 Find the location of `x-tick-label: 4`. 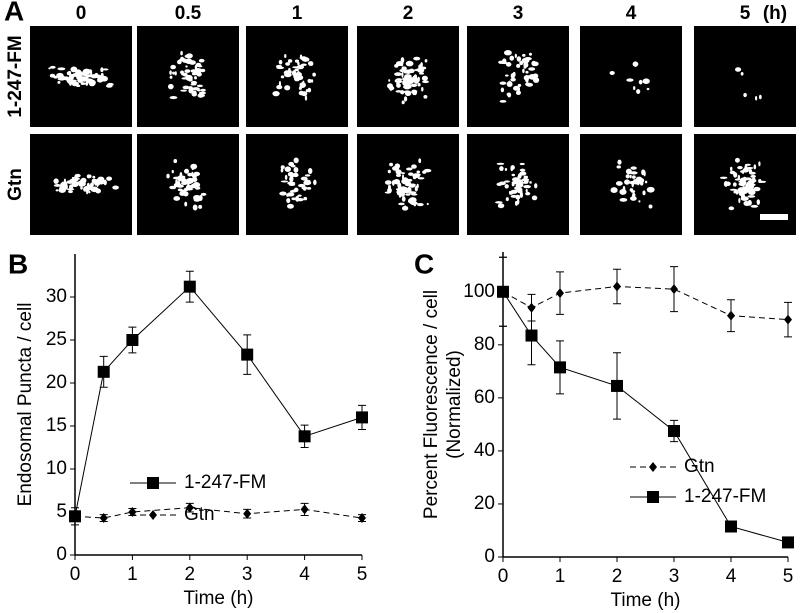

x-tick-label: 4 is located at coordinates (731, 576).